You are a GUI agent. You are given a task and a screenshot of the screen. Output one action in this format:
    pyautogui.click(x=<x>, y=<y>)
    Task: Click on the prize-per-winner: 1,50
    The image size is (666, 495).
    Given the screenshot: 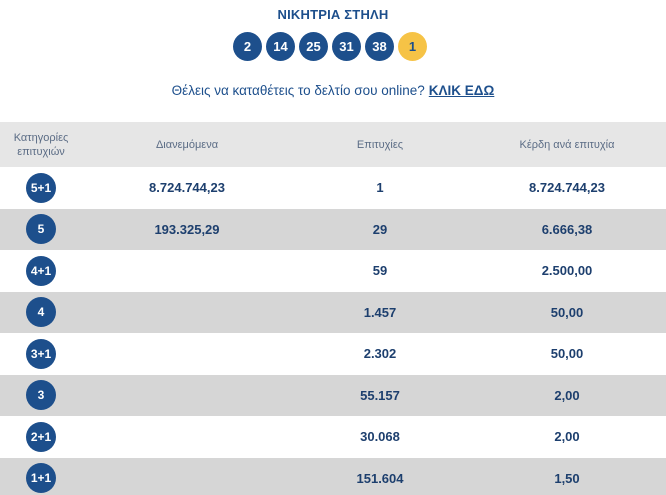 What is the action you would take?
    pyautogui.click(x=567, y=478)
    